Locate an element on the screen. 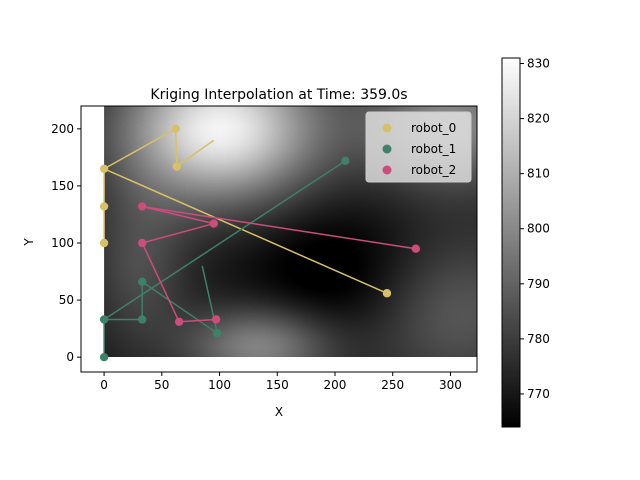  y-tick-label: 50 is located at coordinates (66, 300).